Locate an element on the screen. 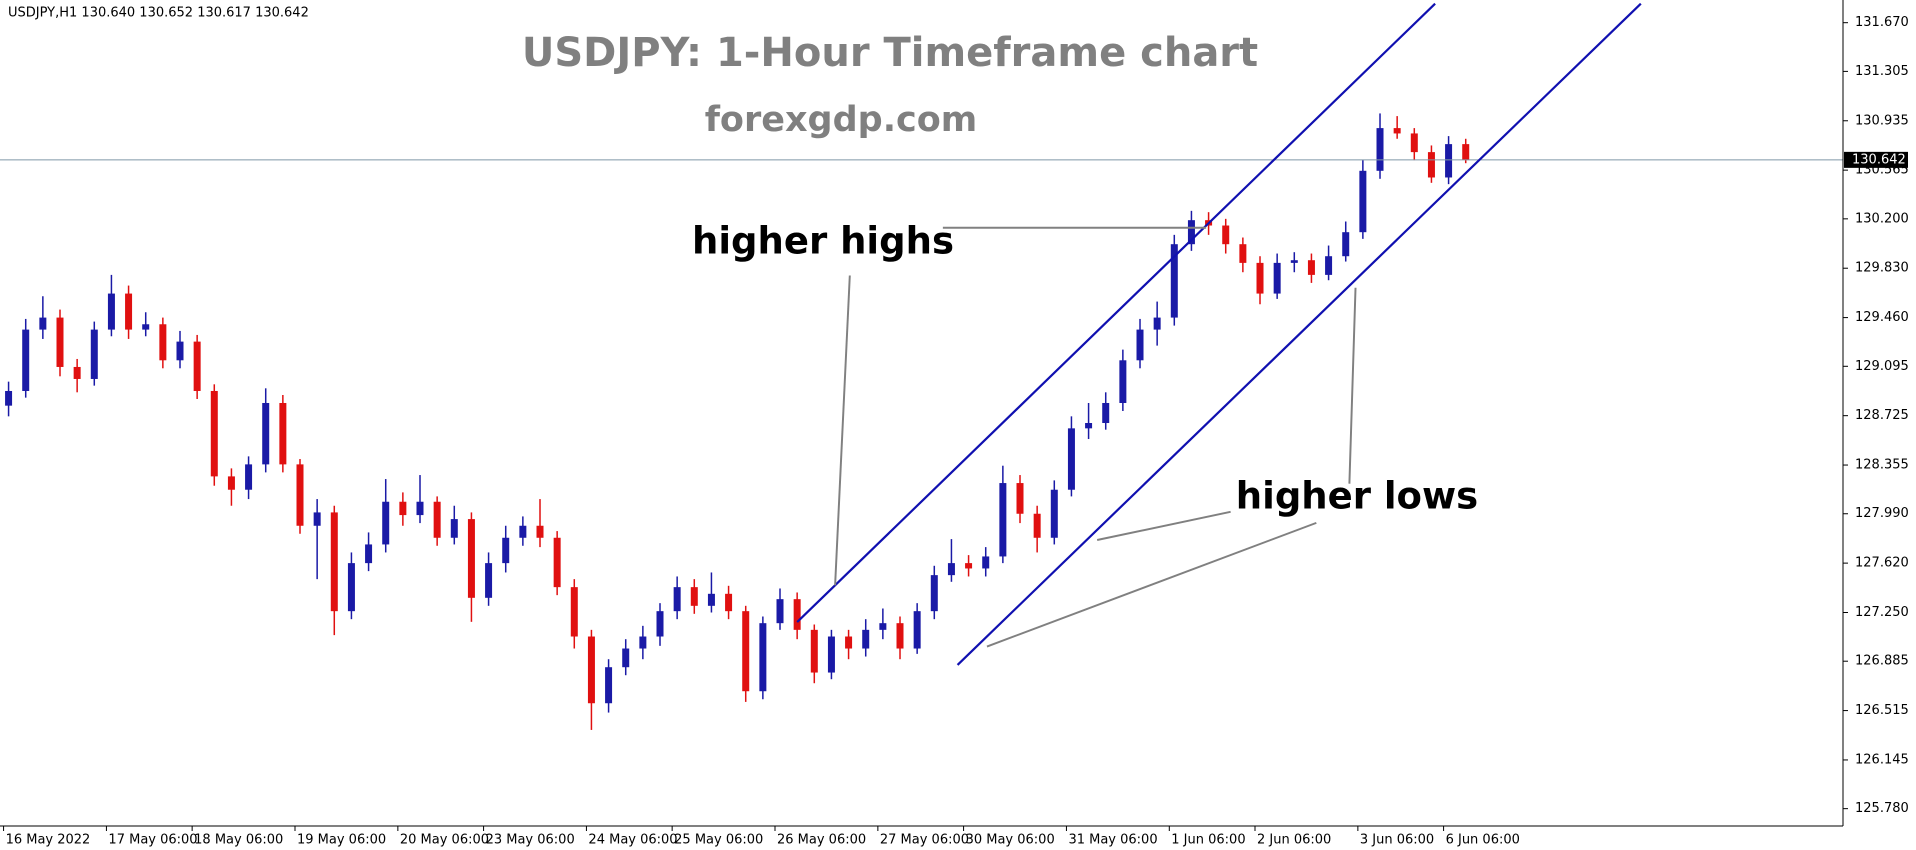 Image resolution: width=1916 pixels, height=850 pixels. x-tick-label: 3 Jun 06:00 is located at coordinates (1397, 840).